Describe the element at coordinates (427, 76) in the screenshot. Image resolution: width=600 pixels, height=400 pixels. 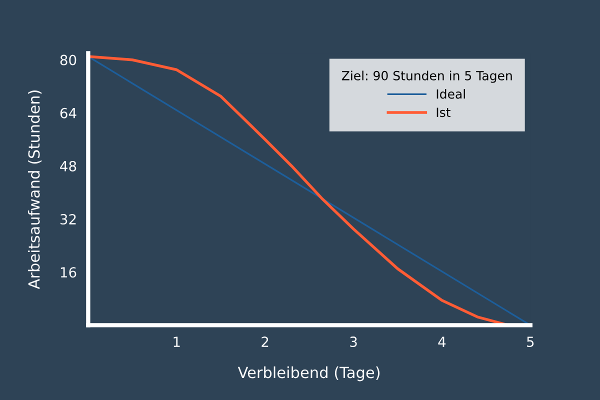
I see `legend-title: Ziel: 90 Stunden in 5 Tagen` at that location.